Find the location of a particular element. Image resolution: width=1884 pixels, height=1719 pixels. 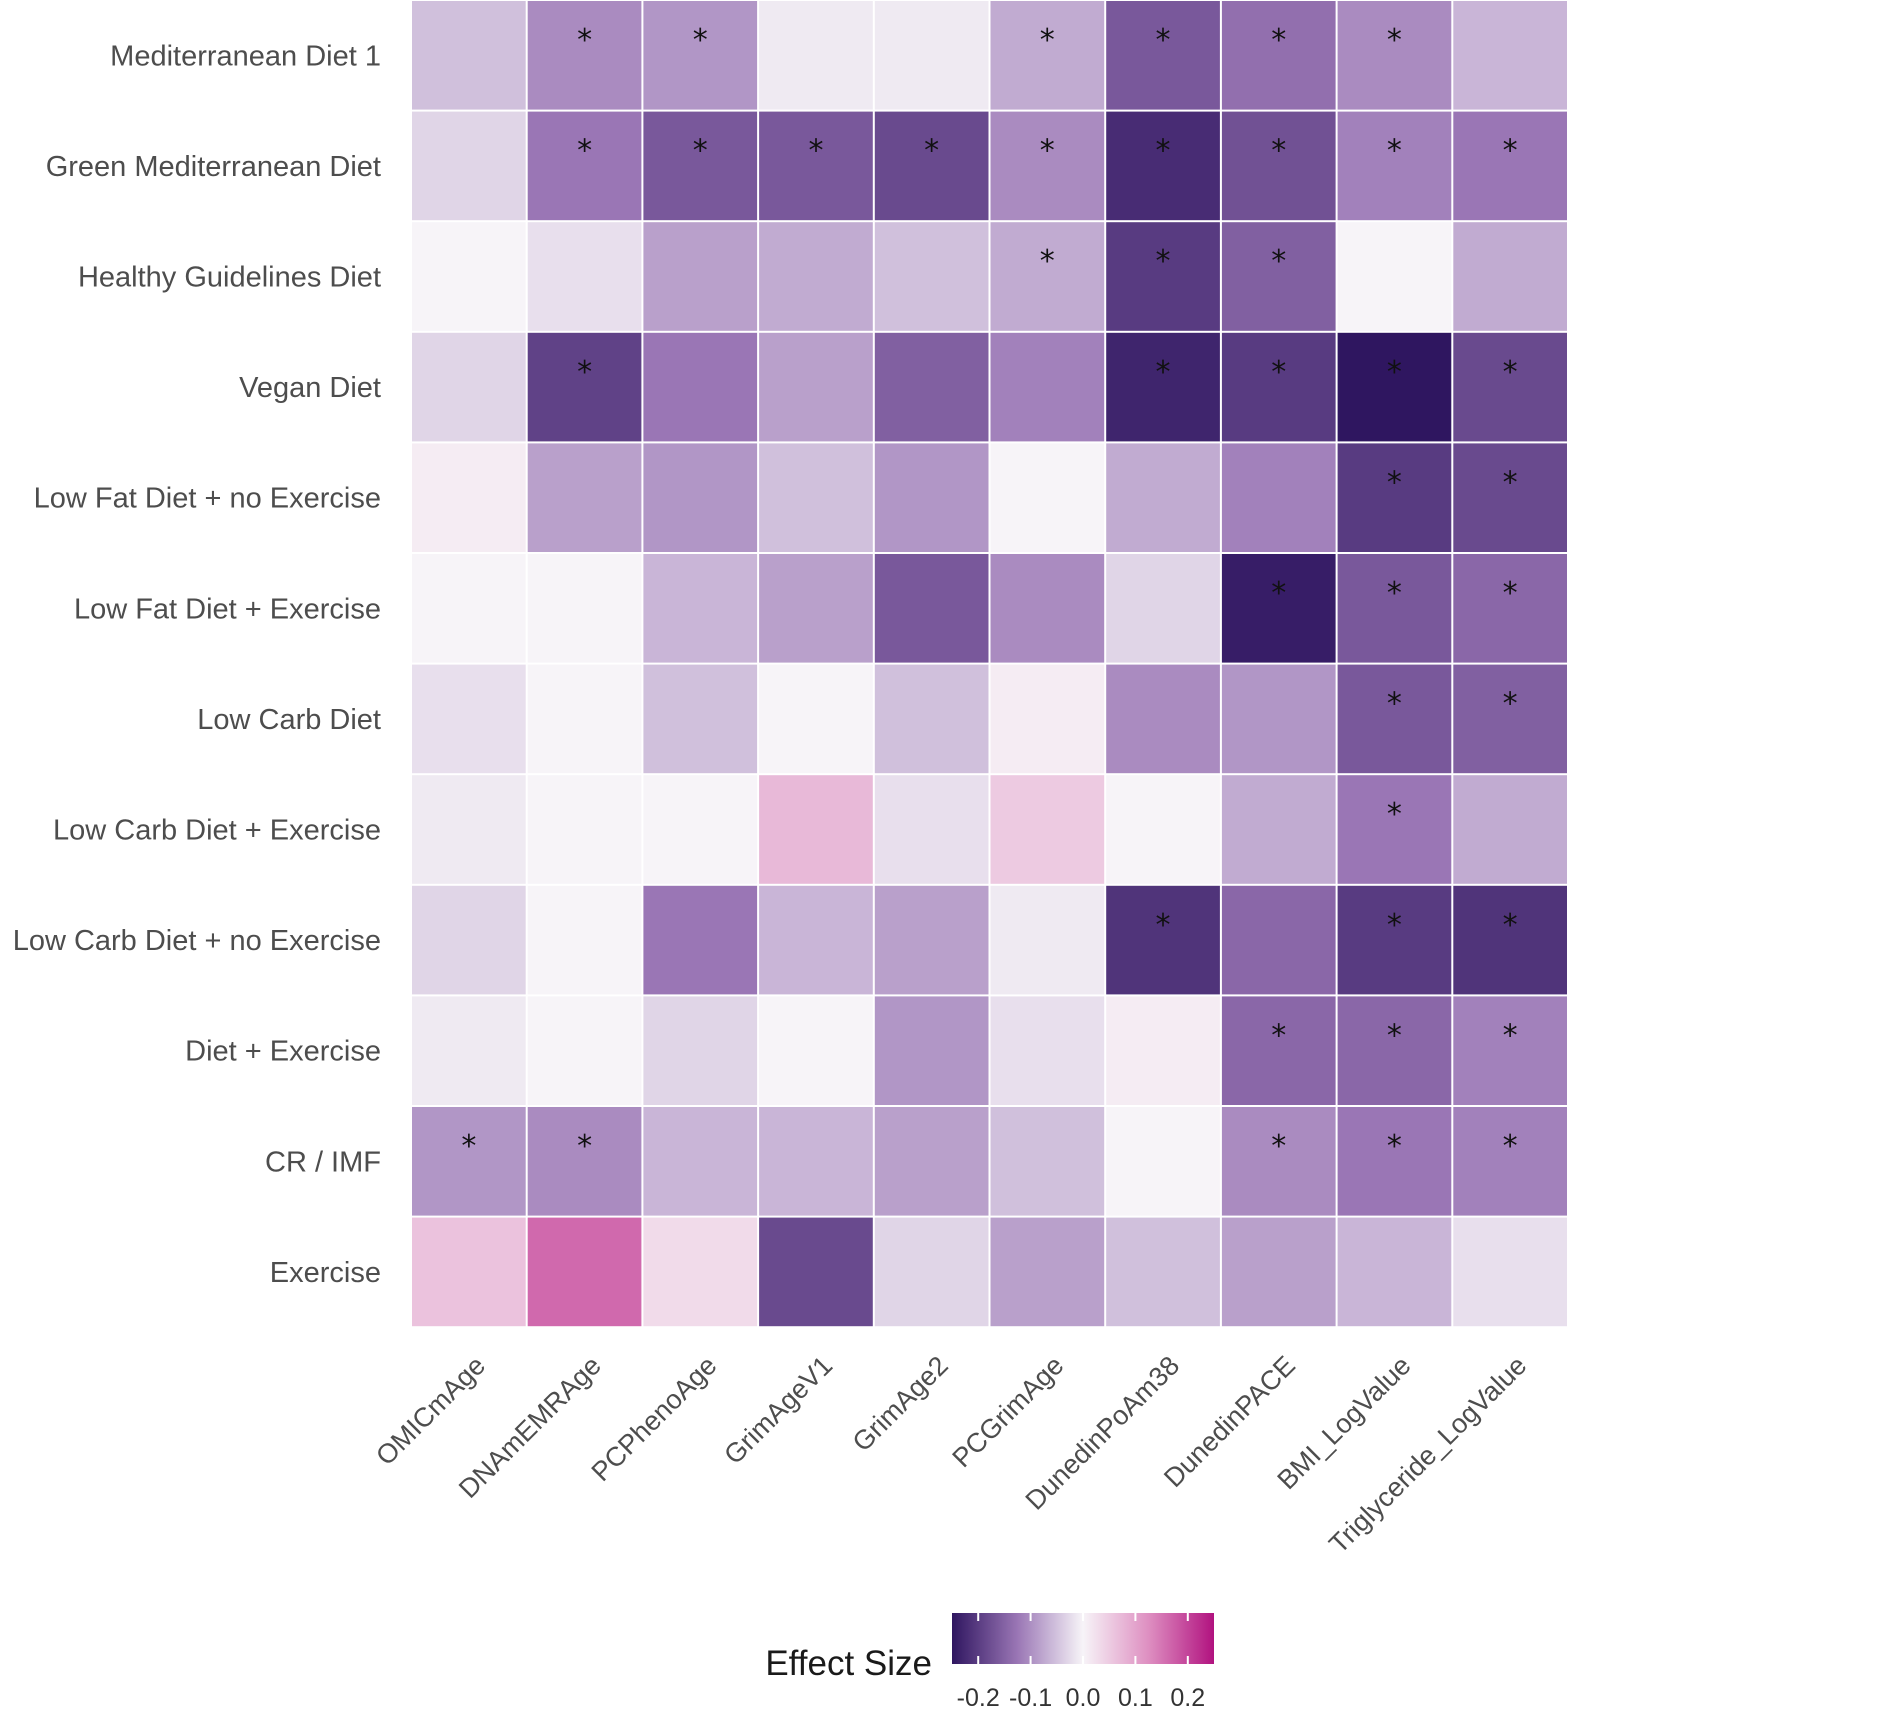

row-label: Exercise is located at coordinates (325, 1273).